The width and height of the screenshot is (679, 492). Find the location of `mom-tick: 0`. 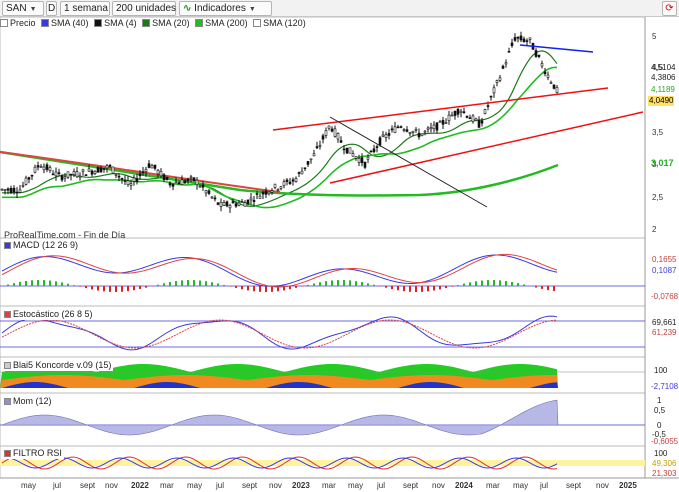

mom-tick: 0 is located at coordinates (659, 425).